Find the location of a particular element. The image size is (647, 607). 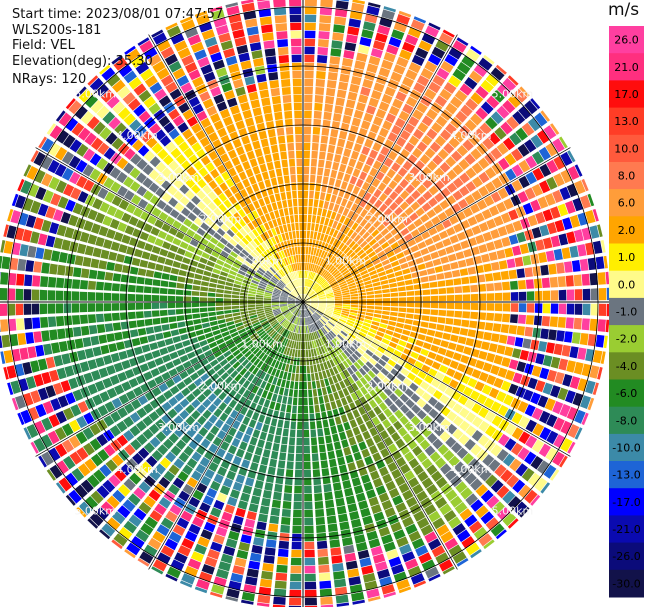

colorbar-bin is located at coordinates (626, 148).